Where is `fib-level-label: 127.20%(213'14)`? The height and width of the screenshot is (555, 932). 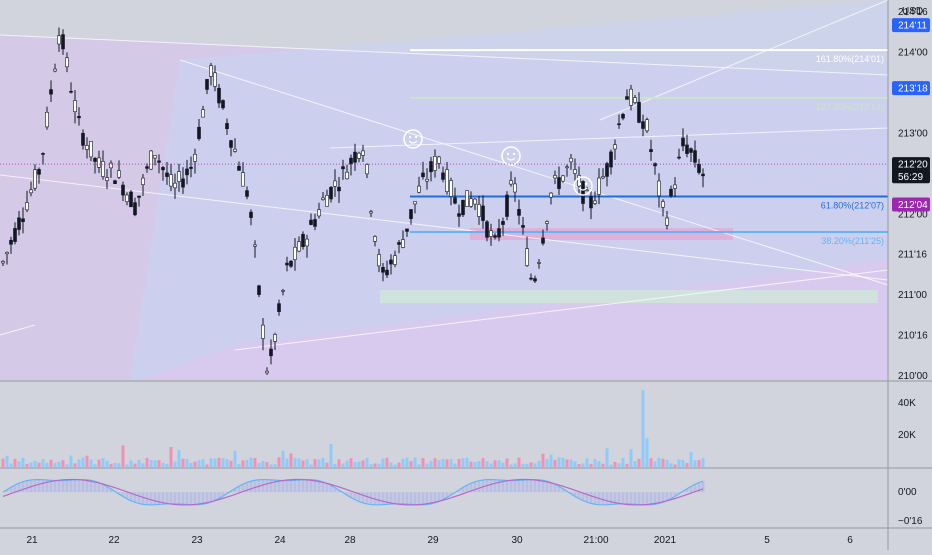 fib-level-label: 127.20%(213'14) is located at coordinates (850, 107).